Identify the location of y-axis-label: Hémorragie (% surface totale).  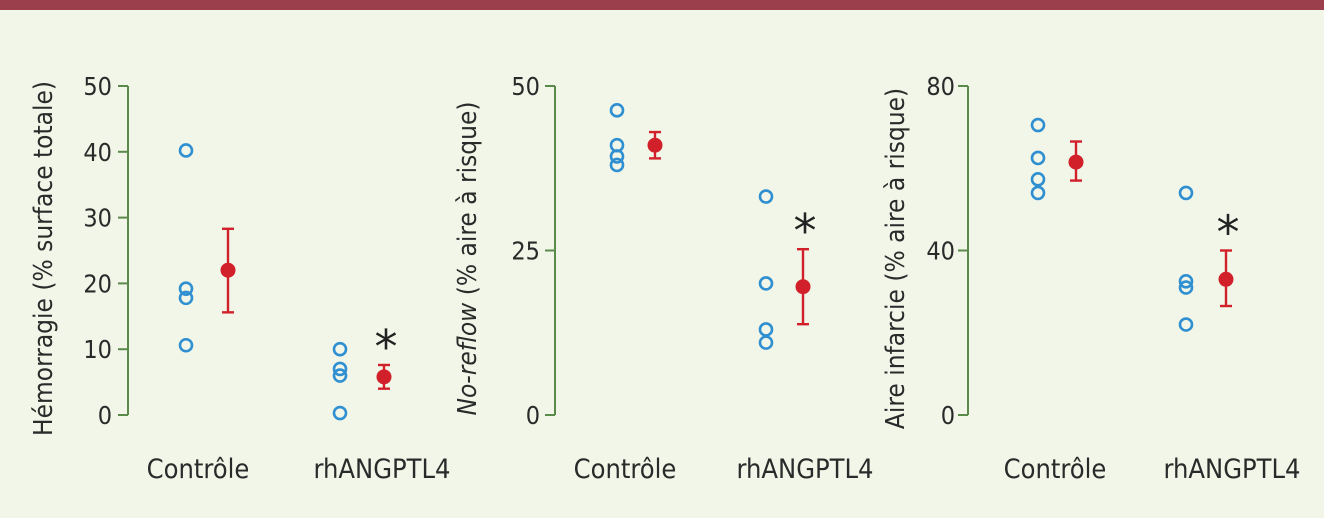
(44, 258).